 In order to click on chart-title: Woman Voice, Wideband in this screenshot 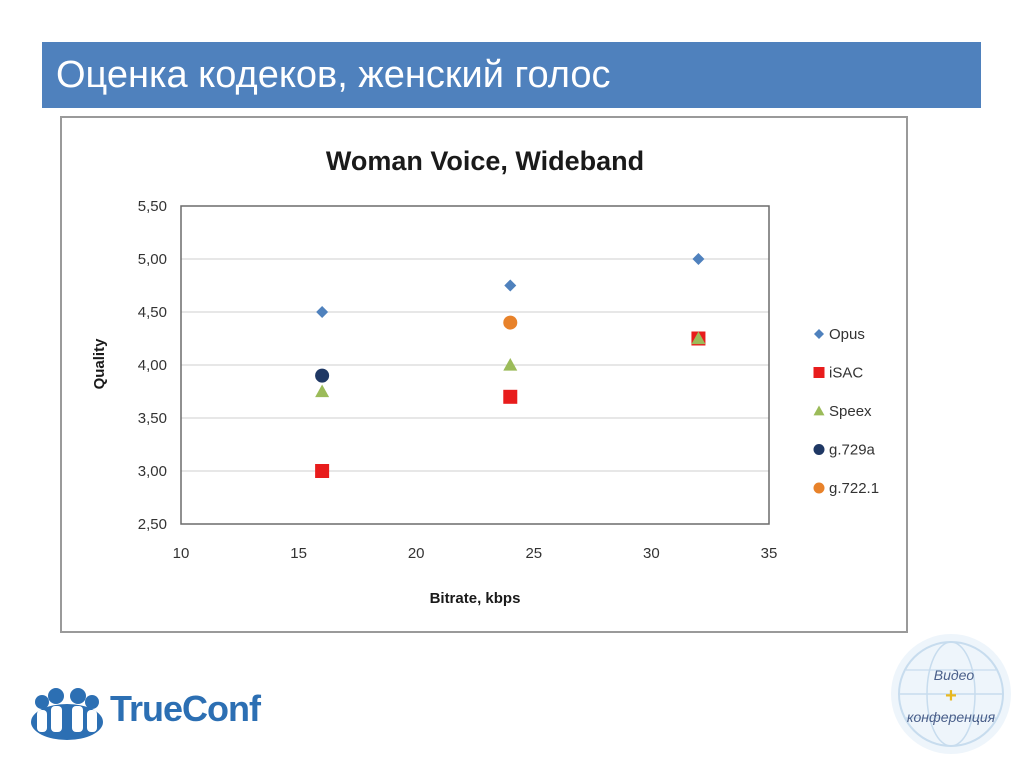, I will do `click(485, 161)`.